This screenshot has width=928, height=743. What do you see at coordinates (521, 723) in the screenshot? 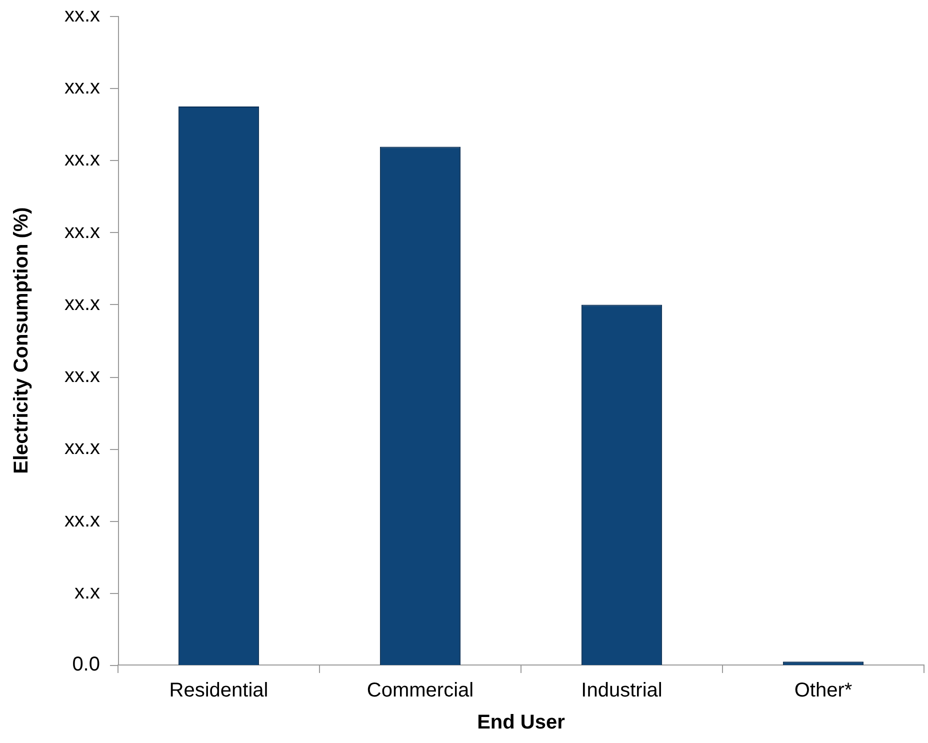
I see `x-axis-title: End User` at bounding box center [521, 723].